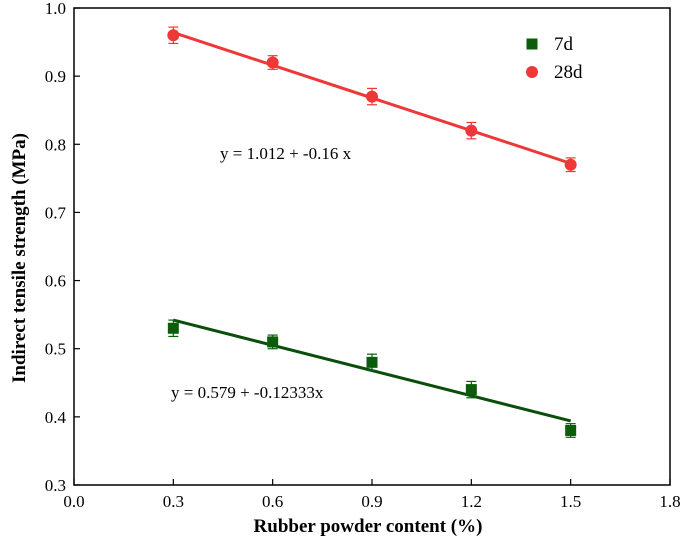  Describe the element at coordinates (19, 258) in the screenshot. I see `y-axis-title: Indirect tensile strength (MPa)` at that location.